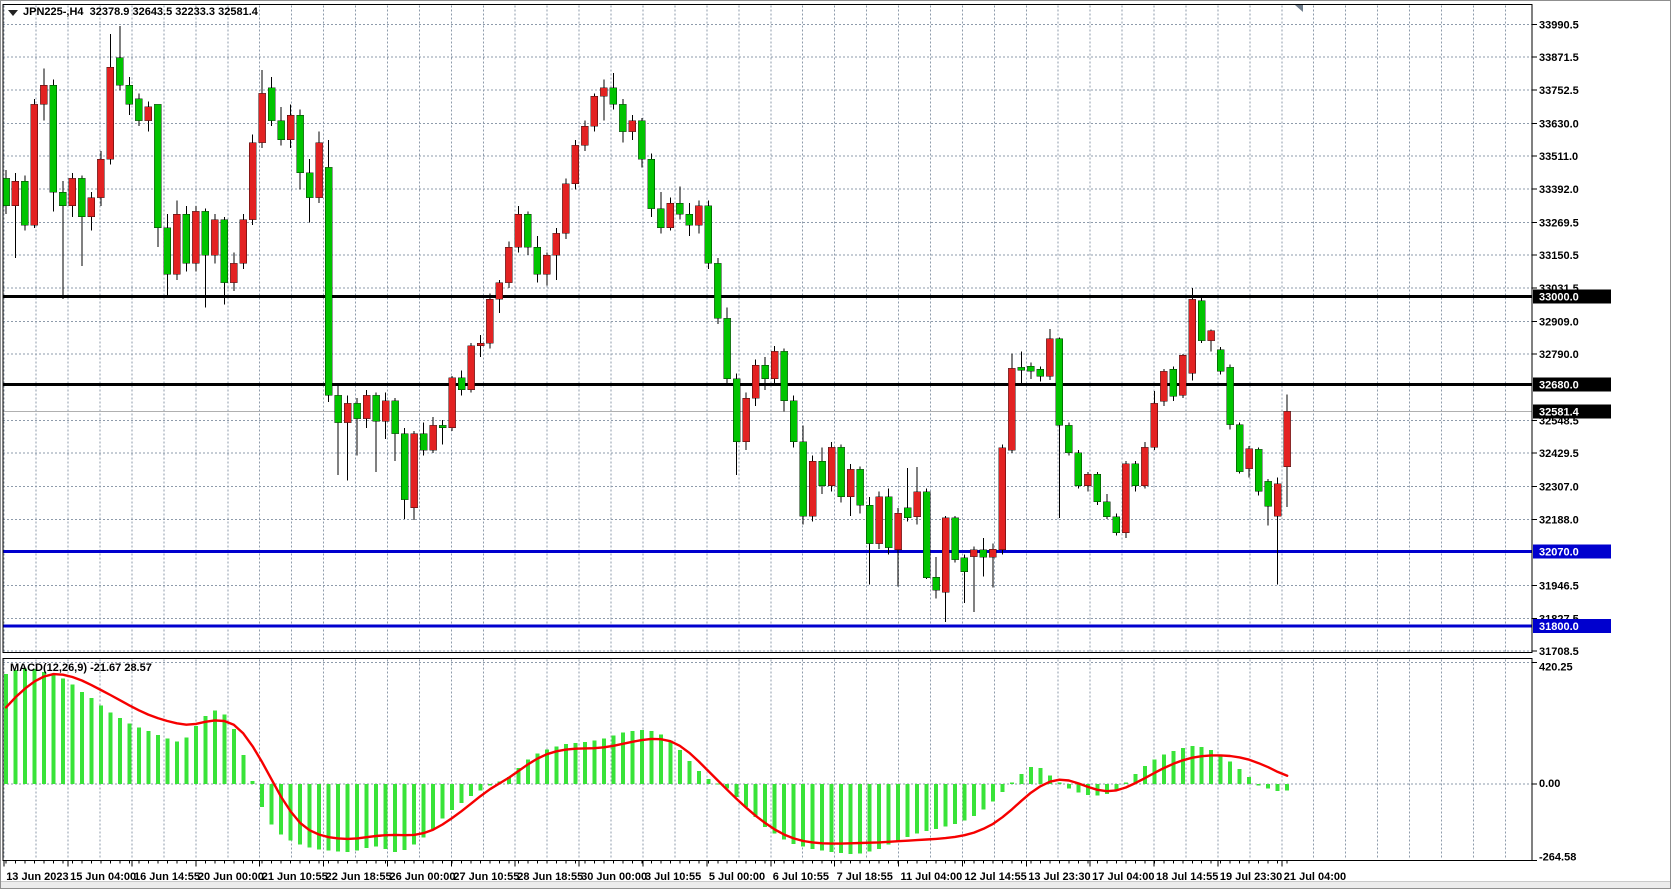 Image resolution: width=1671 pixels, height=889 pixels. I want to click on symbol-dropdown-icon, so click(13, 12).